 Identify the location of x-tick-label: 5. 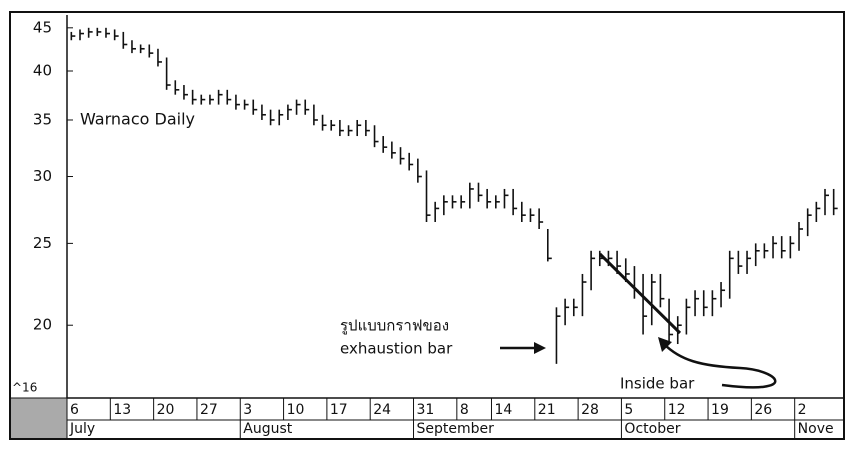
(628, 410).